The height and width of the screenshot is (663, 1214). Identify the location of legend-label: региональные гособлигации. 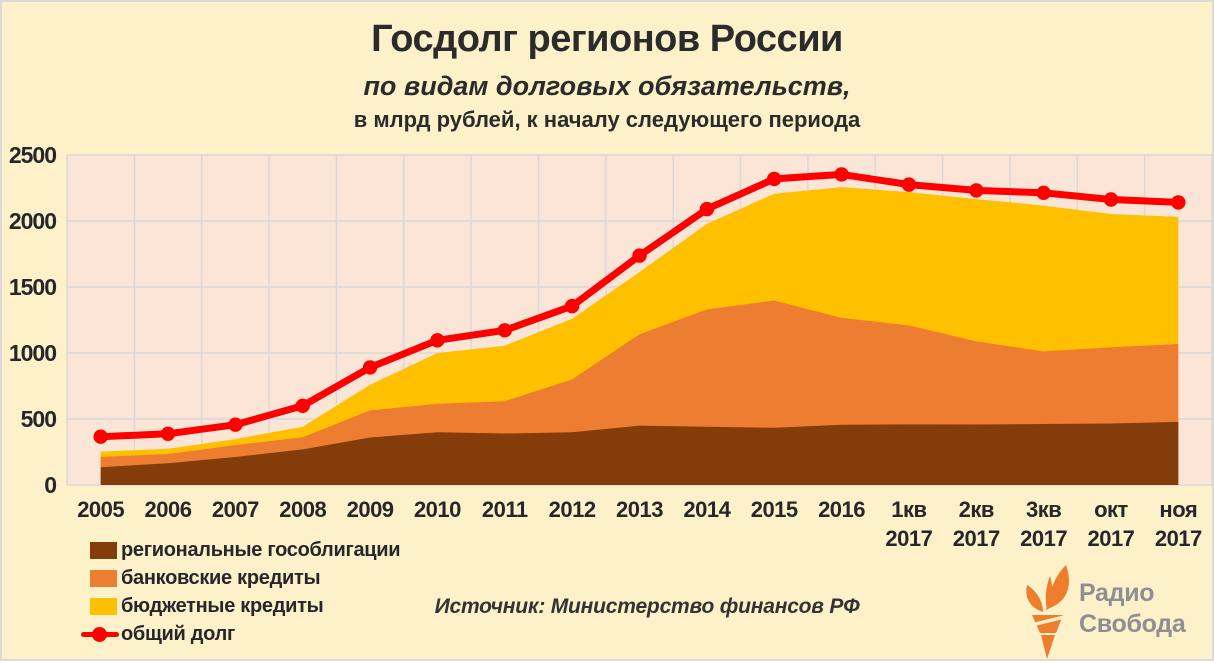
(261, 549).